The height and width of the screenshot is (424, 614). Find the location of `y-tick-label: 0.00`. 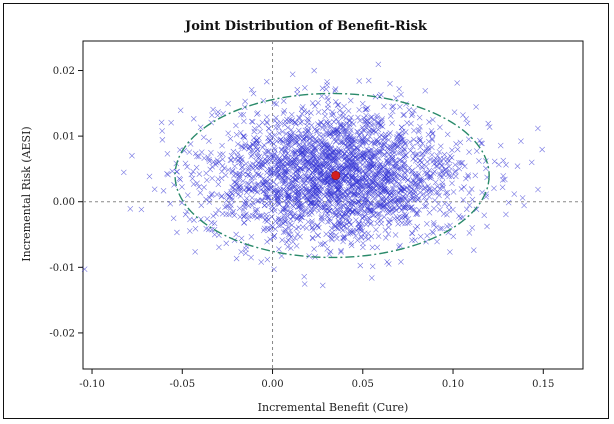

y-tick-label: 0.00 is located at coordinates (64, 202).